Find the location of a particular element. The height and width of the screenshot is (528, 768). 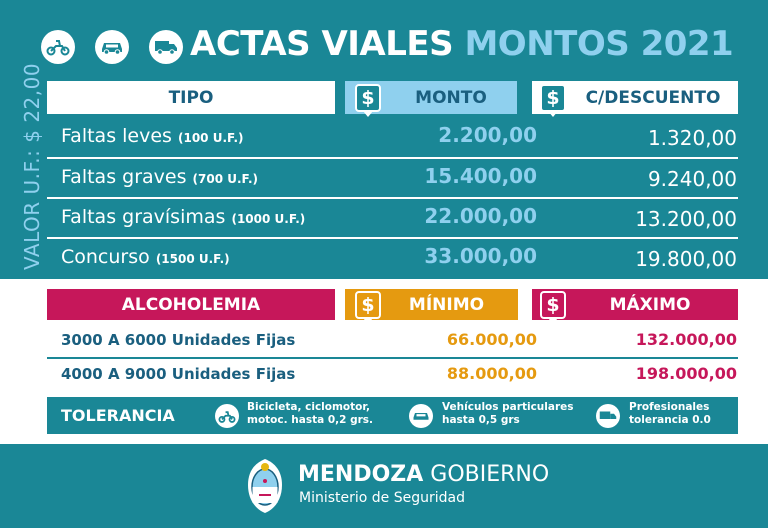

government-brand: MENDOZA GOBIERNO is located at coordinates (423, 474).